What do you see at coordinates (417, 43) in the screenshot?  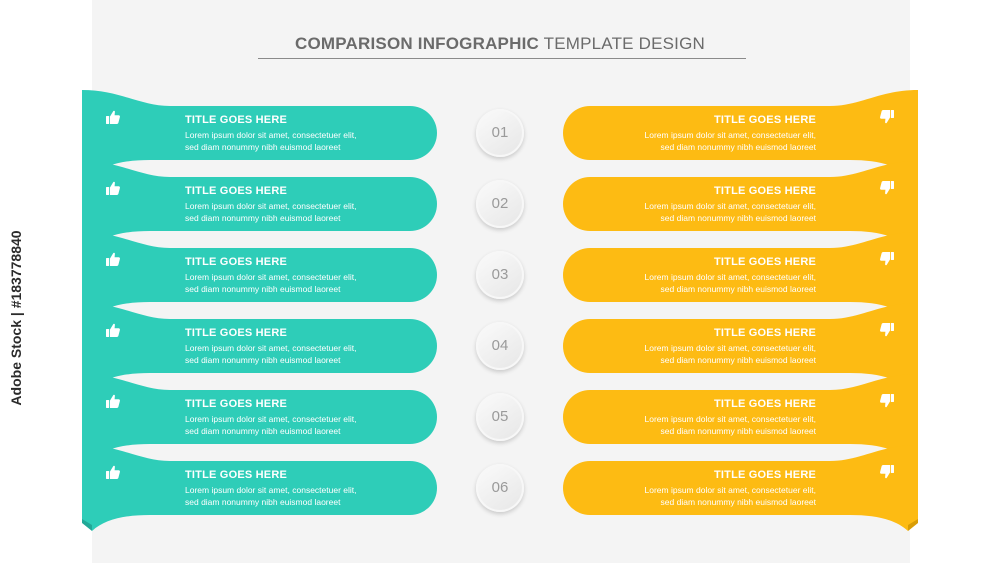 I see `title-bold: COMPARISON INFOGRAPHIC` at bounding box center [417, 43].